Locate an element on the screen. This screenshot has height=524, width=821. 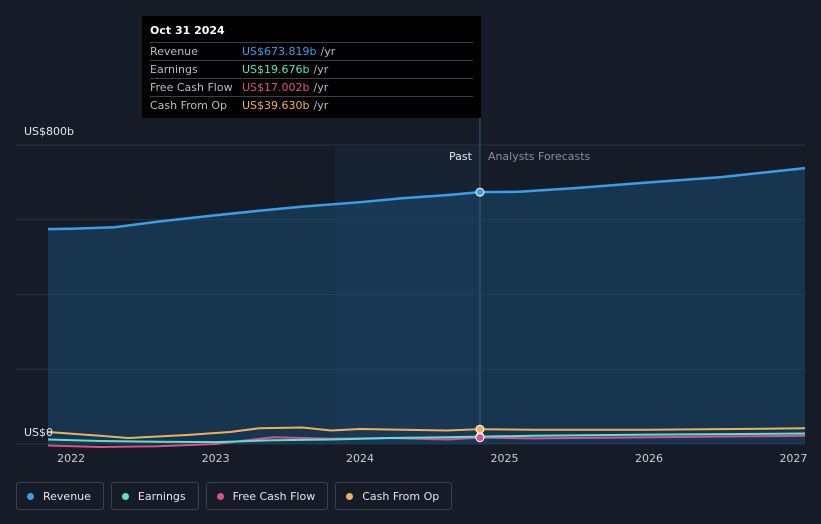
legend-item-revenue: Revenue is located at coordinates (60, 496).